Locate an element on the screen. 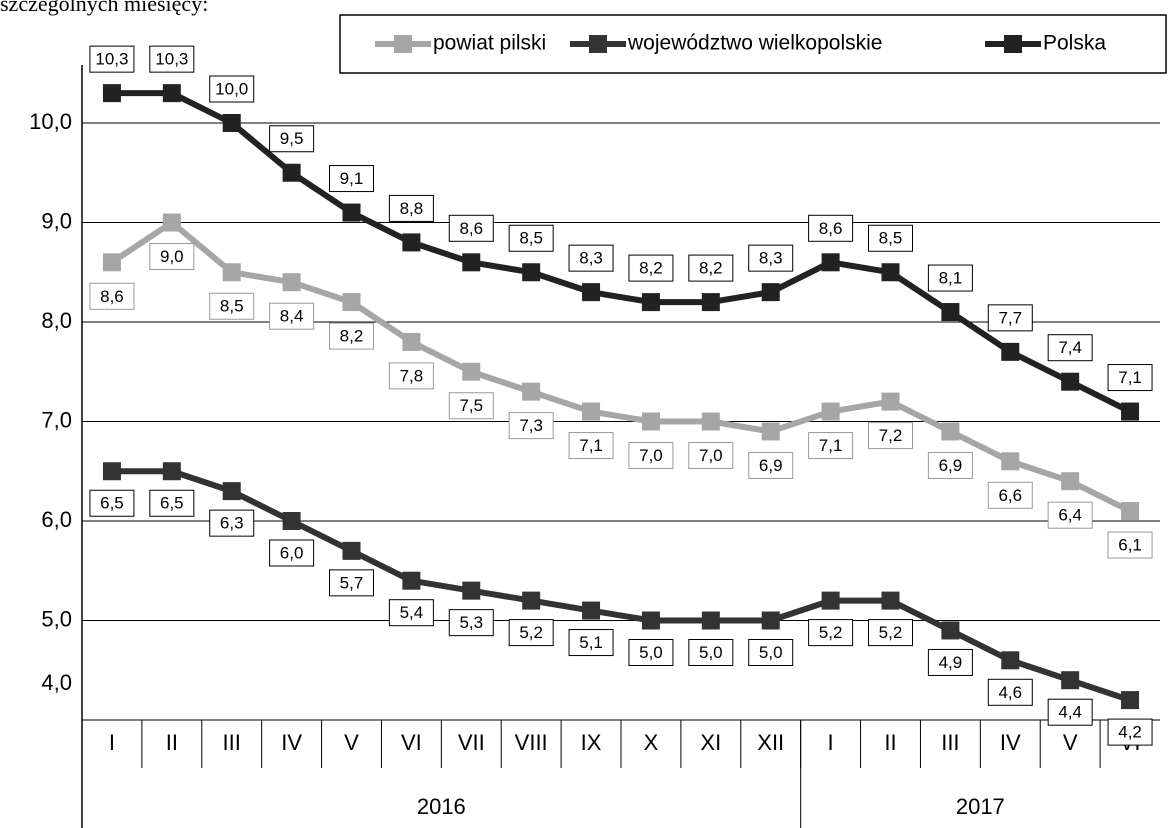 The width and height of the screenshot is (1169, 828). value-label: 9,5 is located at coordinates (292, 138).